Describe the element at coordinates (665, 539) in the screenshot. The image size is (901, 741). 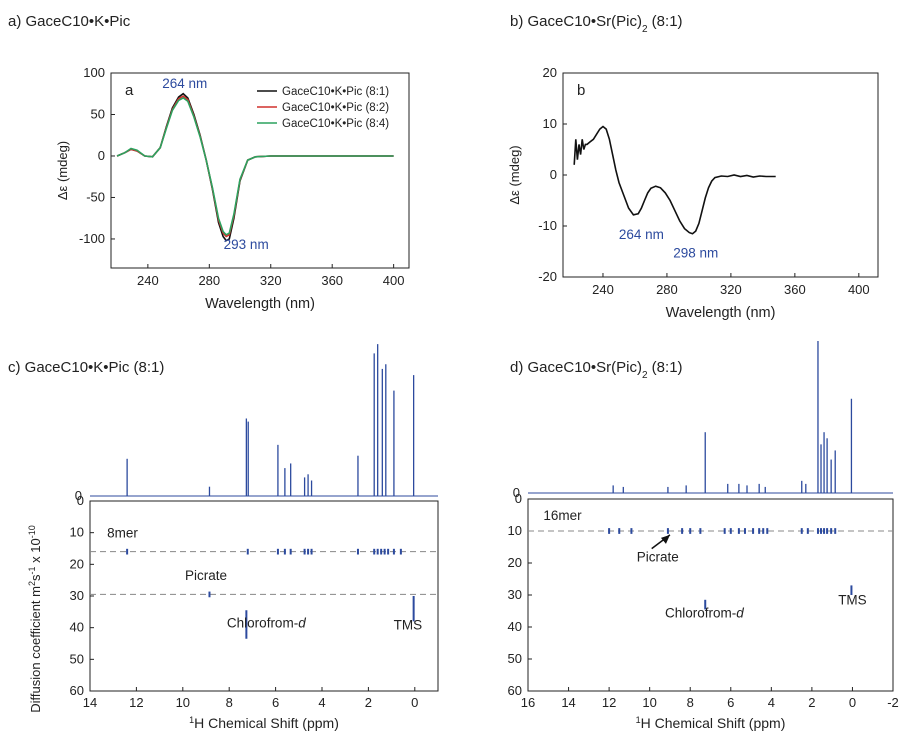
I see `arrow-head` at that location.